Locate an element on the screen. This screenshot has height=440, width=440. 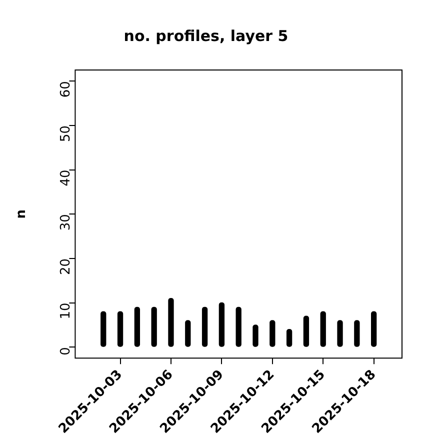
y-tick-label: 20 is located at coordinates (66, 266).